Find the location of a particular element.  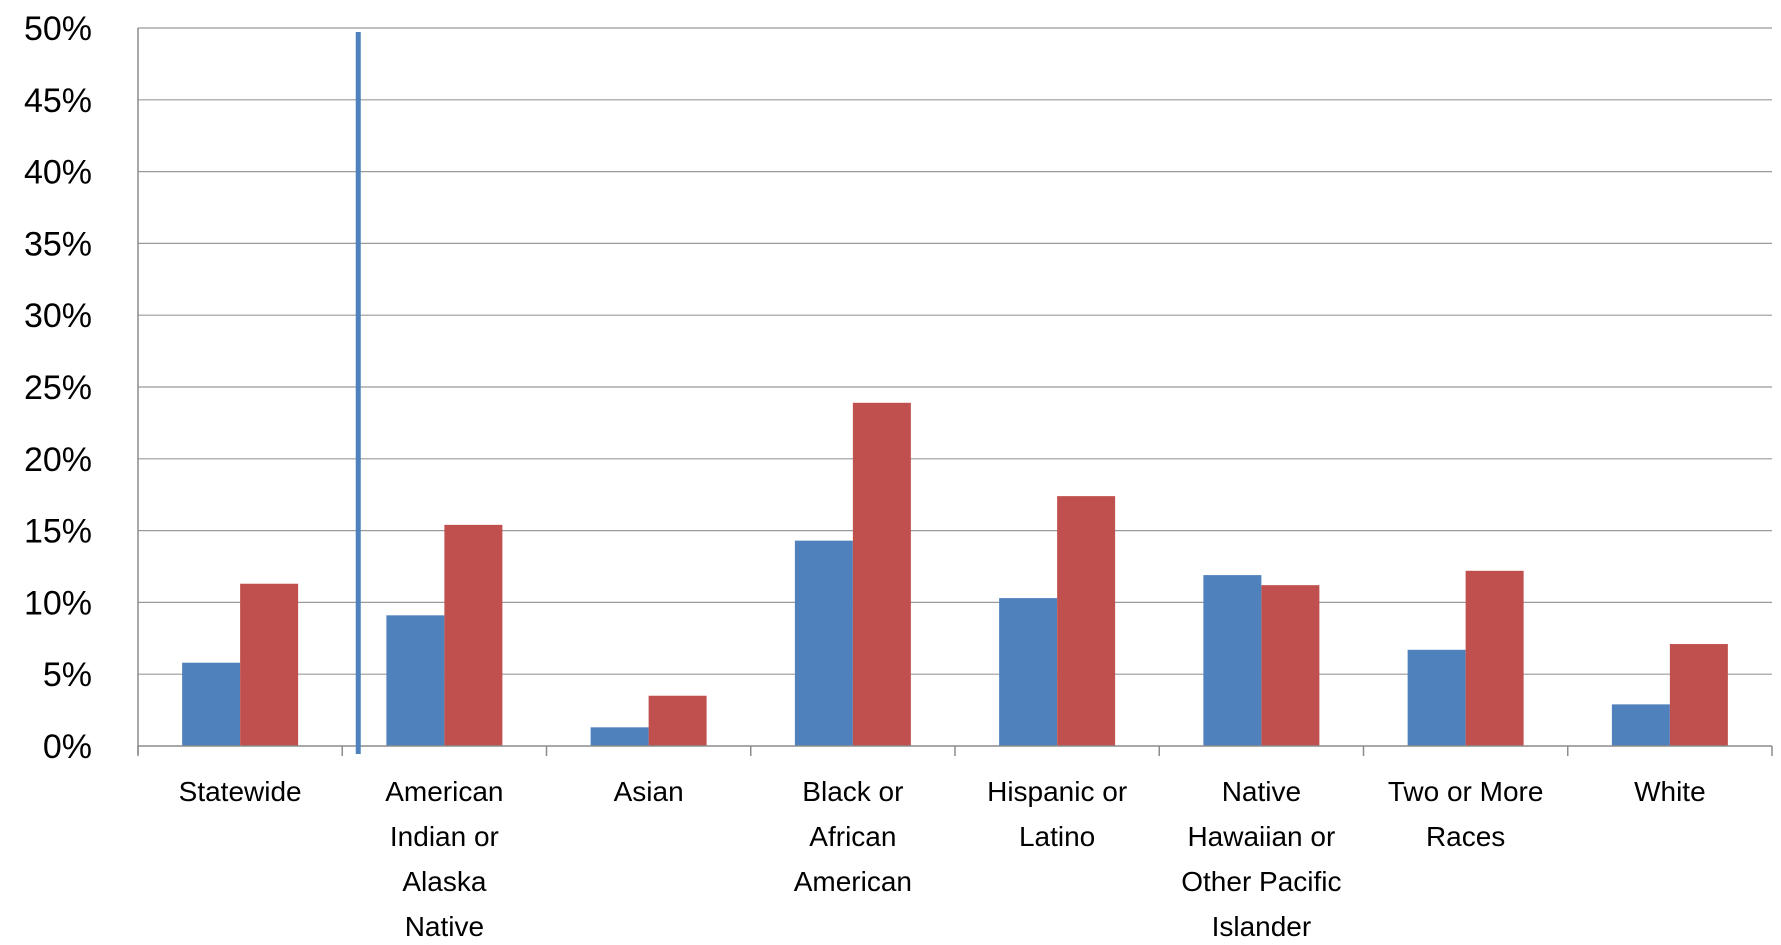

x-tick-label: American Indian or Alaska Native is located at coordinates (444, 859).